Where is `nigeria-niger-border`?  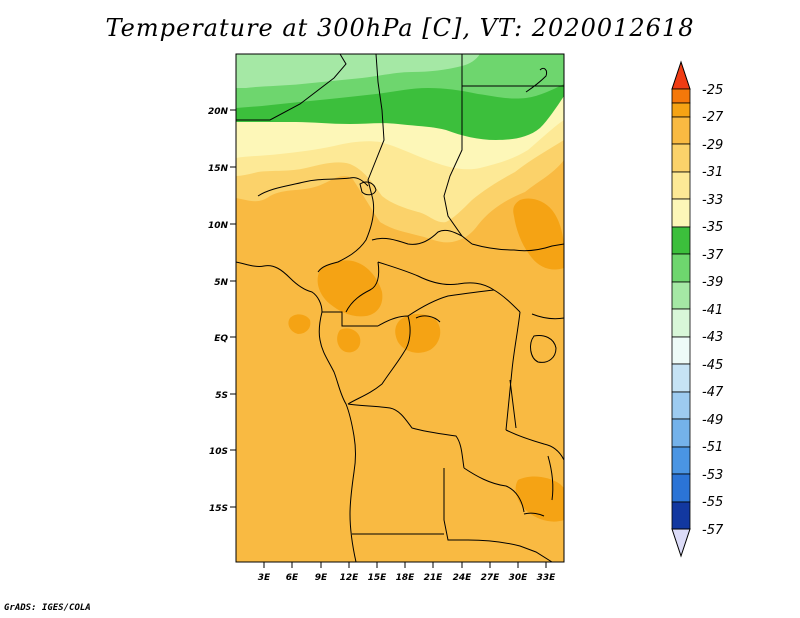 nigeria-niger-border is located at coordinates (313, 187).